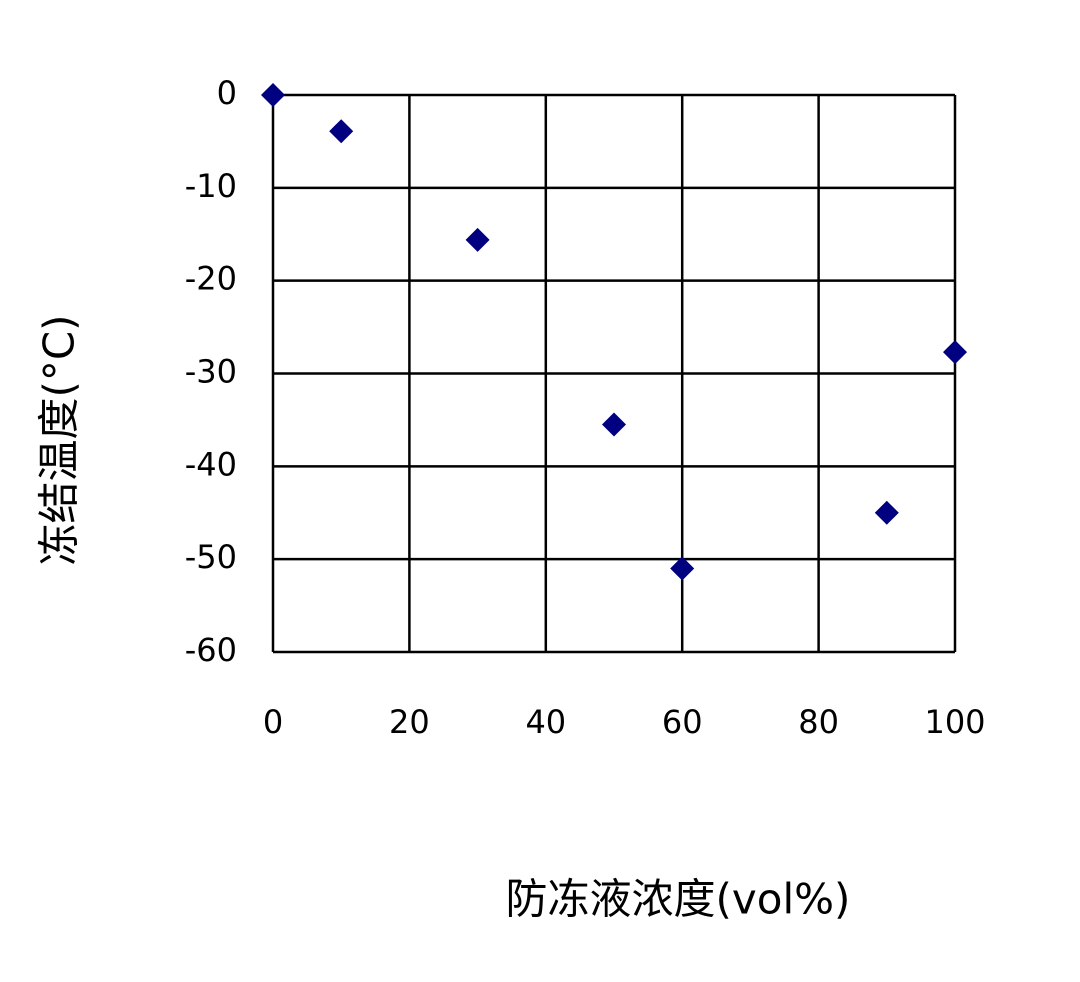 This screenshot has height=982, width=1080. Describe the element at coordinates (545, 722) in the screenshot. I see `x-tick-label: 40` at that location.